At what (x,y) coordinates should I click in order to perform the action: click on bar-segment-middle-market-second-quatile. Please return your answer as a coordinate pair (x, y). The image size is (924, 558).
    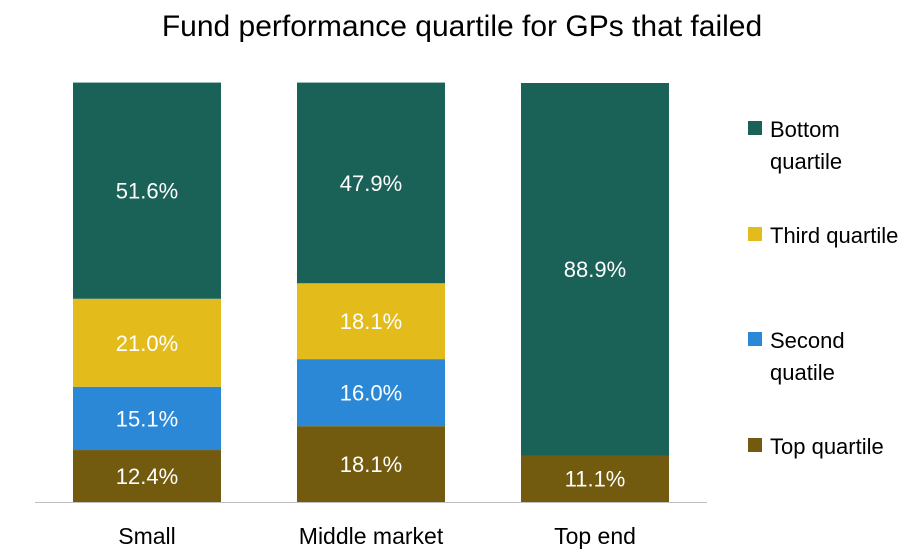
    Looking at the image, I should click on (371, 393).